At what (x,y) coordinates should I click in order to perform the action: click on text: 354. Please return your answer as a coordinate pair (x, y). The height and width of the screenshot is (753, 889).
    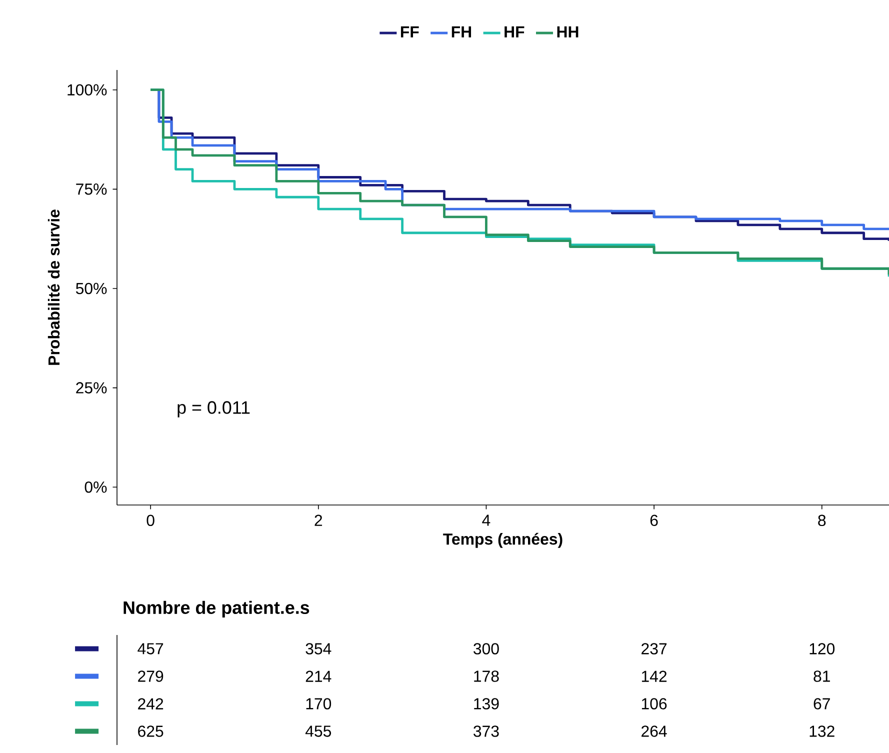
    Looking at the image, I should click on (319, 648).